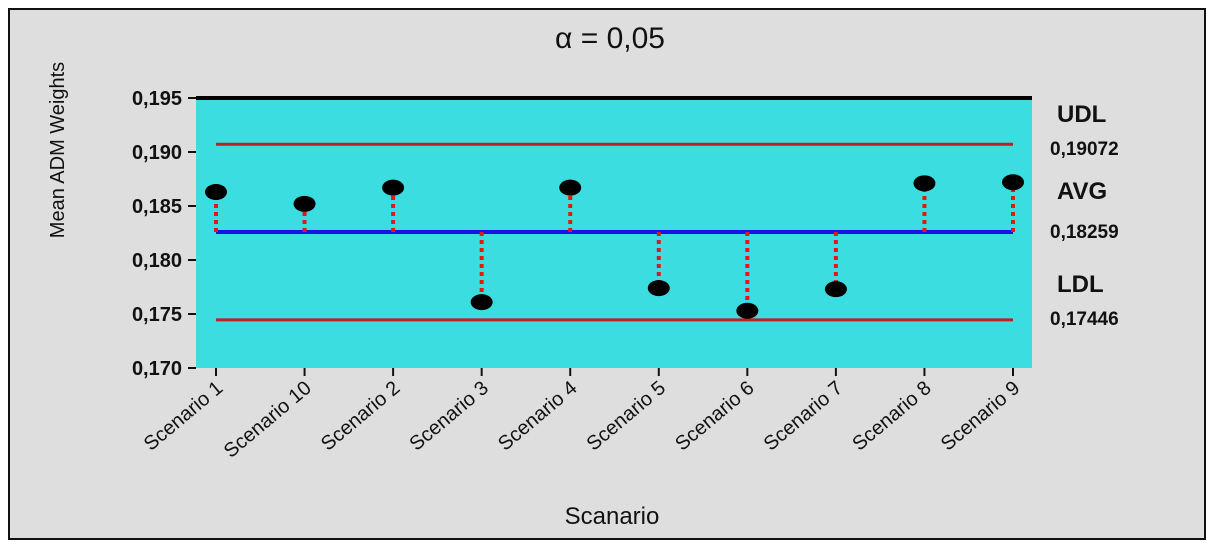 This screenshot has width=1218, height=544. What do you see at coordinates (714, 416) in the screenshot?
I see `x-tick-label: Scenario 6` at bounding box center [714, 416].